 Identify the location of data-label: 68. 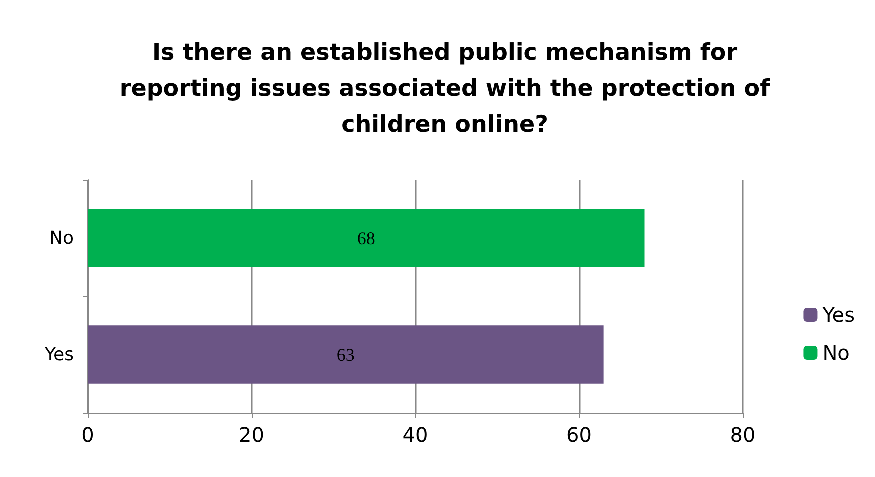
(366, 238).